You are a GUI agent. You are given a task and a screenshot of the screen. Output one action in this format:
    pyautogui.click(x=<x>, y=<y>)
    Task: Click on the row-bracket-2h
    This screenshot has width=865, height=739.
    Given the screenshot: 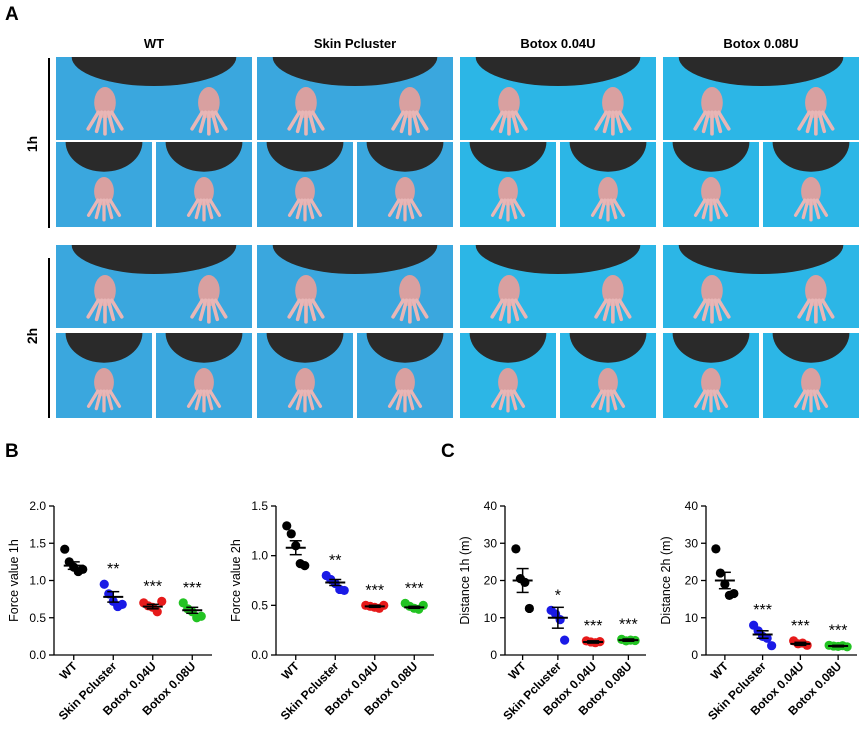 What is the action you would take?
    pyautogui.click(x=49, y=338)
    